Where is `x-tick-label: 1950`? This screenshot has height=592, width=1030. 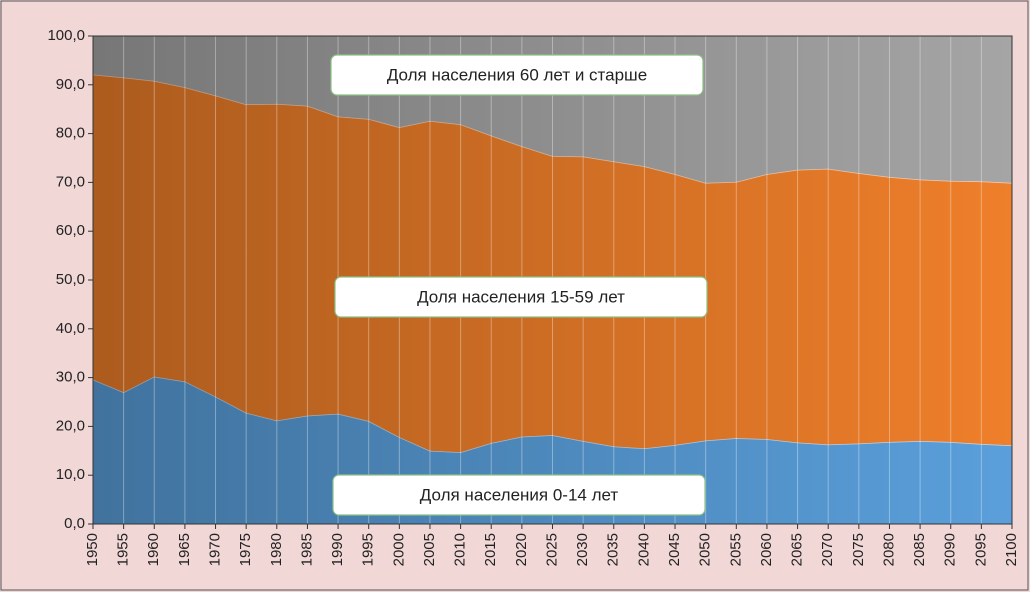 x-tick-label: 1950 is located at coordinates (92, 549).